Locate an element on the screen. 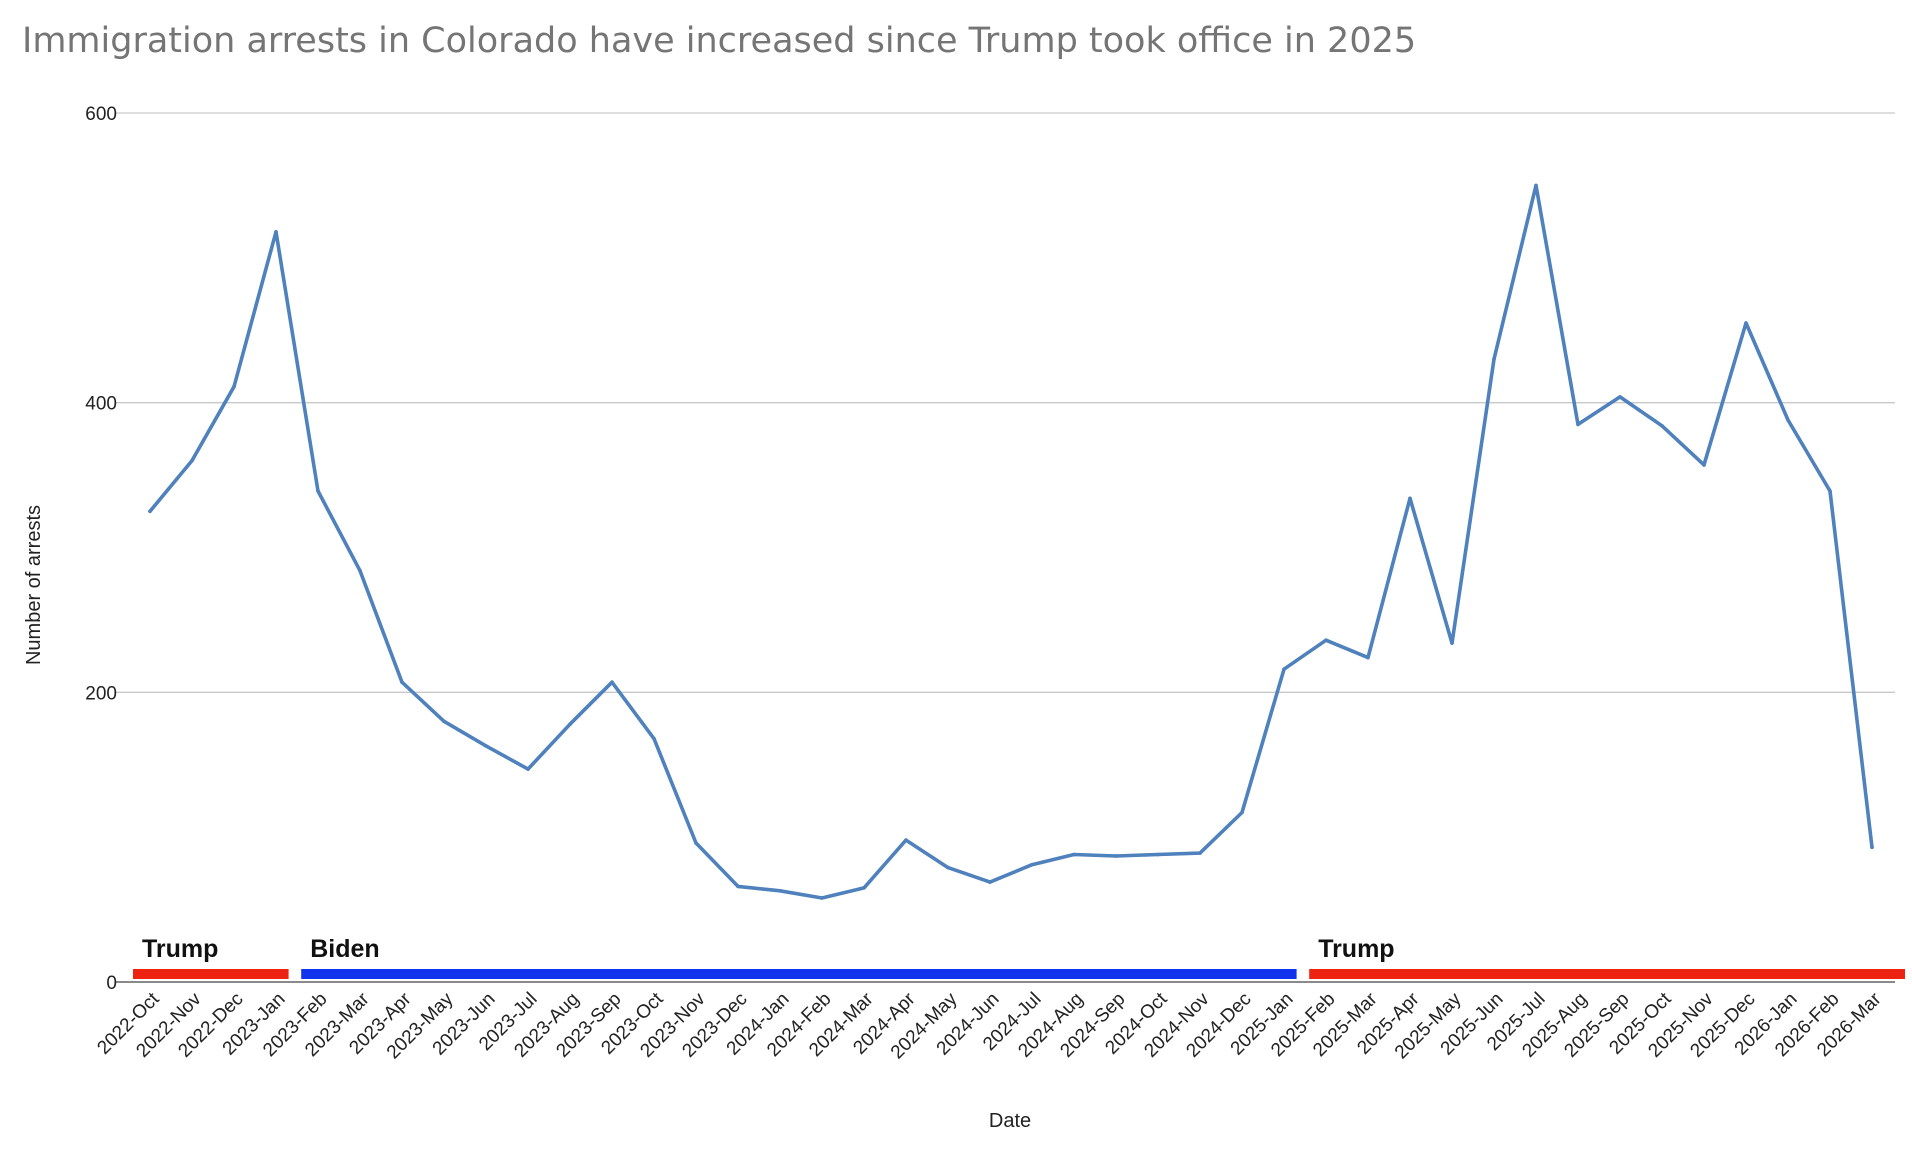  y-axis-ticks: 0 200 400 600 is located at coordinates (101, 549).